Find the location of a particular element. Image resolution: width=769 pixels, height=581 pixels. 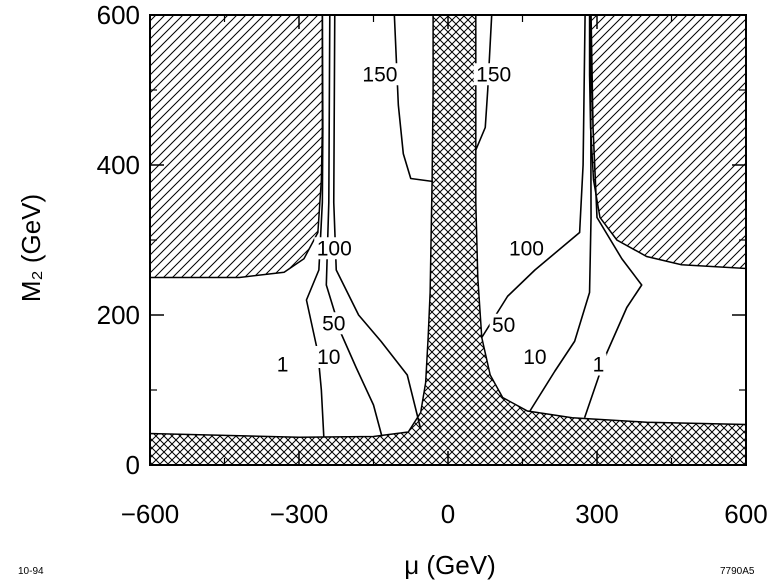

figure-date-note: 10-94 is located at coordinates (31, 571).